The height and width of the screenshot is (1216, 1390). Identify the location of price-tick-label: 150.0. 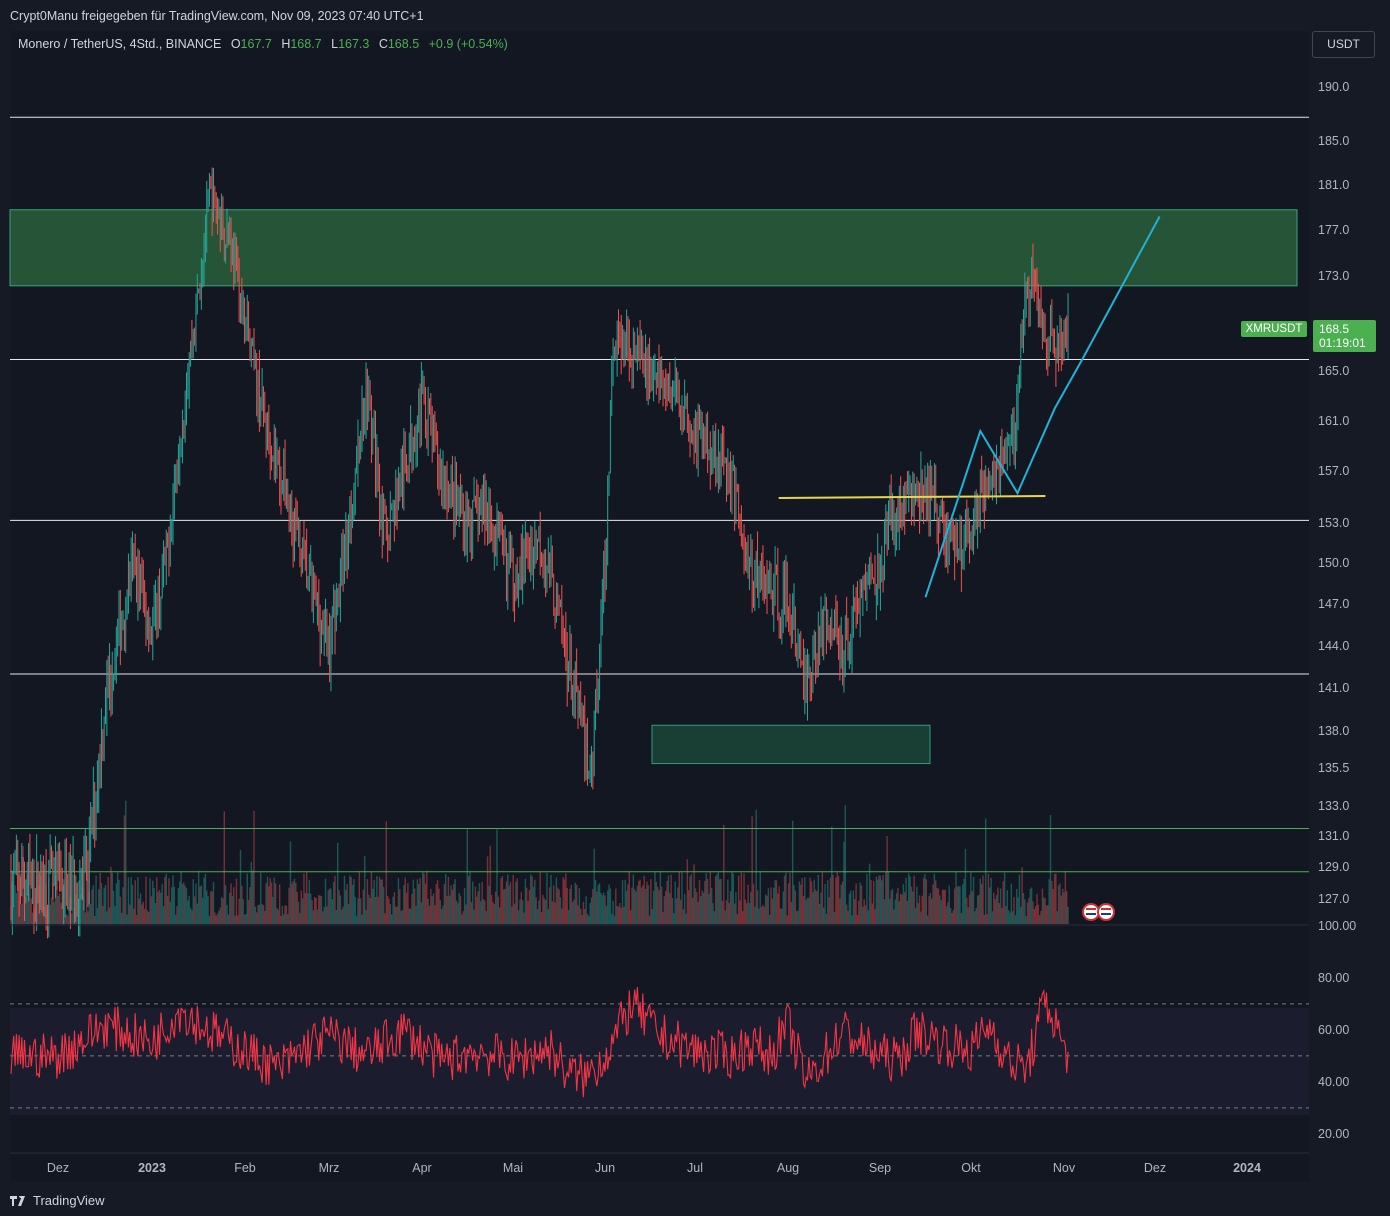
(1333, 563).